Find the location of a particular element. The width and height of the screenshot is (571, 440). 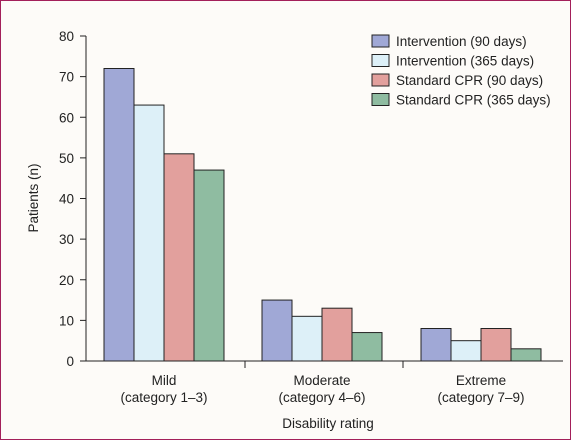

y-tick-label: 30 is located at coordinates (66, 239).